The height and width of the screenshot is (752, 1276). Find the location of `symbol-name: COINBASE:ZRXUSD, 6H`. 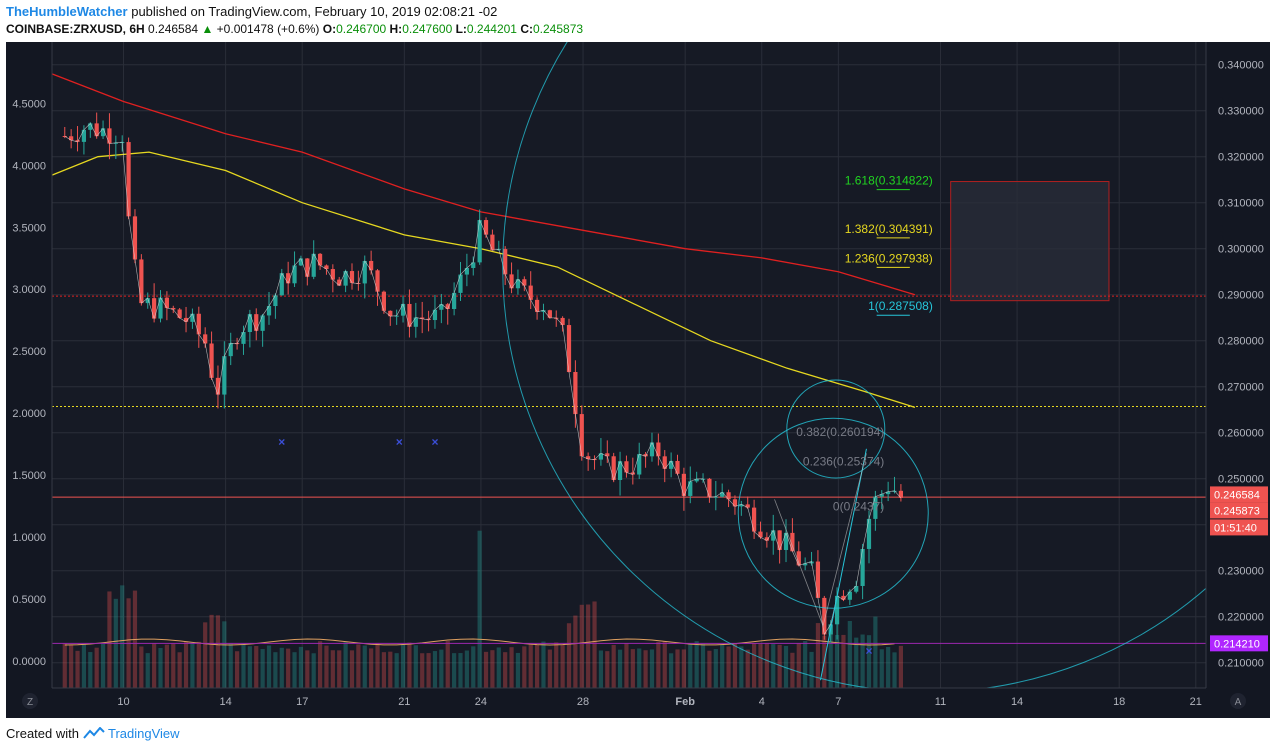

symbol-name: COINBASE:ZRXUSD, 6H is located at coordinates (75, 29).